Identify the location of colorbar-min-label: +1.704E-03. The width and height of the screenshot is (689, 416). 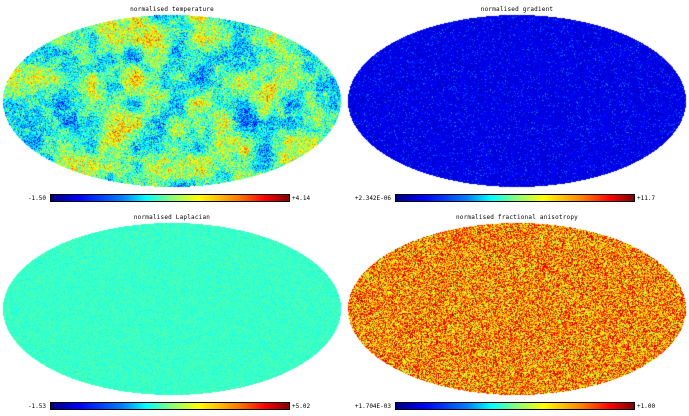
(372, 406).